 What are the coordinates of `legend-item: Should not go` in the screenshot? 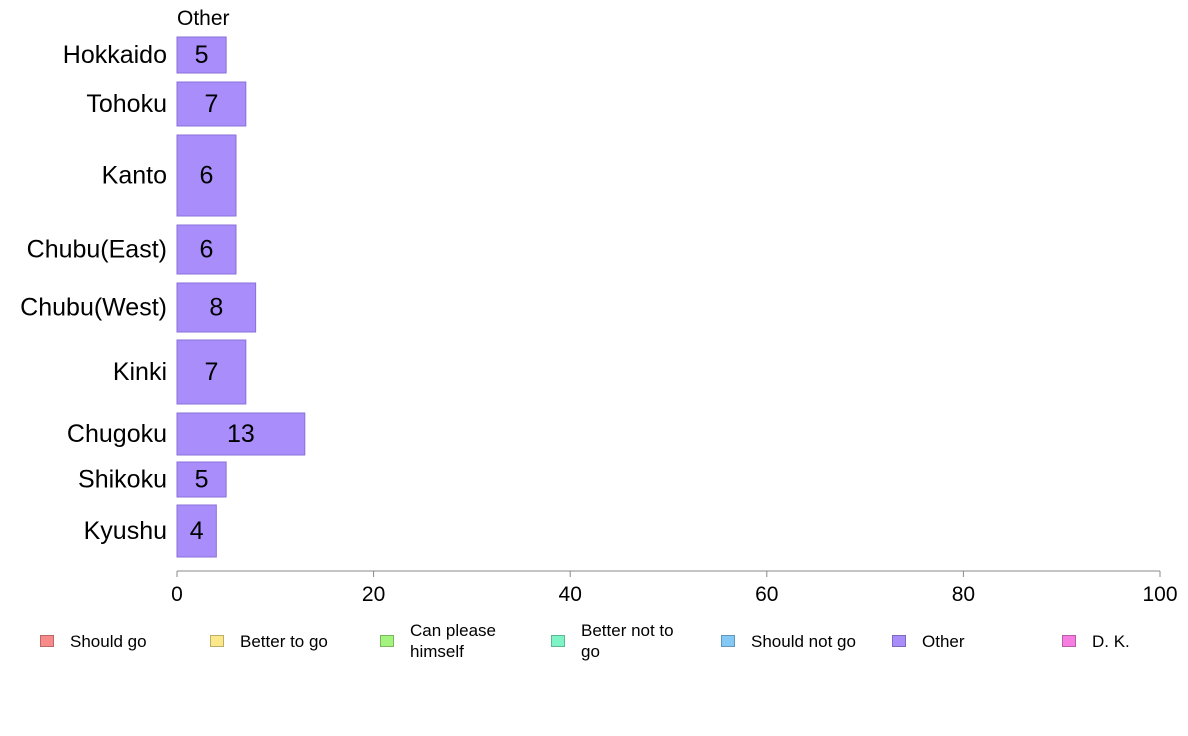 It's located at (791, 641).